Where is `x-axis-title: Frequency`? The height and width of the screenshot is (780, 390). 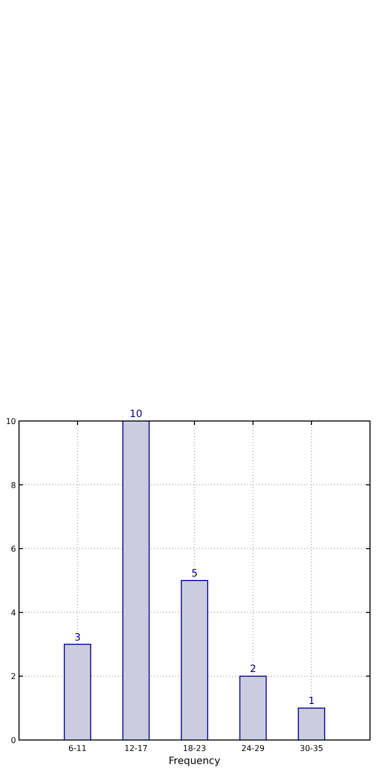 x-axis-title: Frequency is located at coordinates (194, 761).